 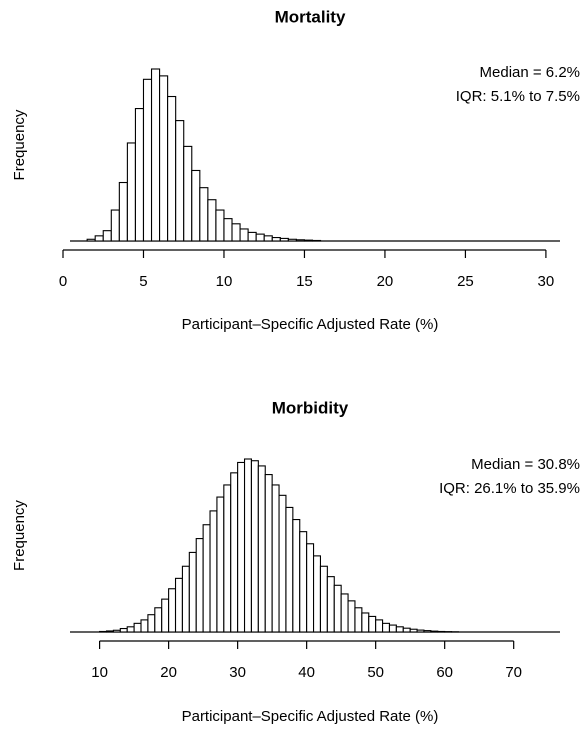 I want to click on x-tick-label: 60, so click(x=444, y=672).